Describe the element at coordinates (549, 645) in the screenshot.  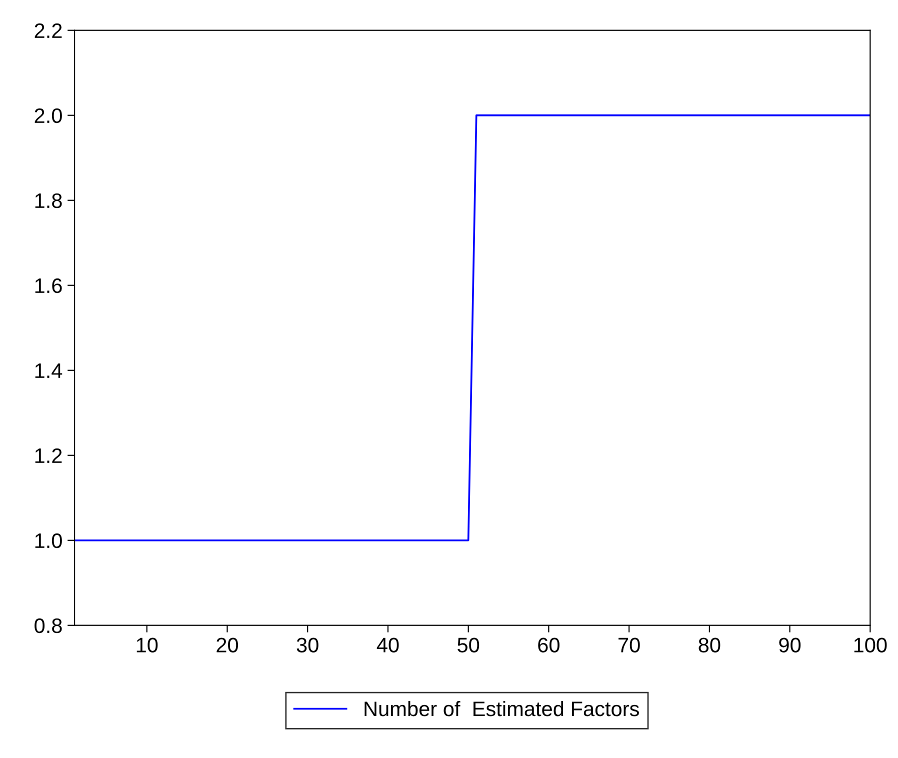
I see `x-tick-label: 60` at that location.